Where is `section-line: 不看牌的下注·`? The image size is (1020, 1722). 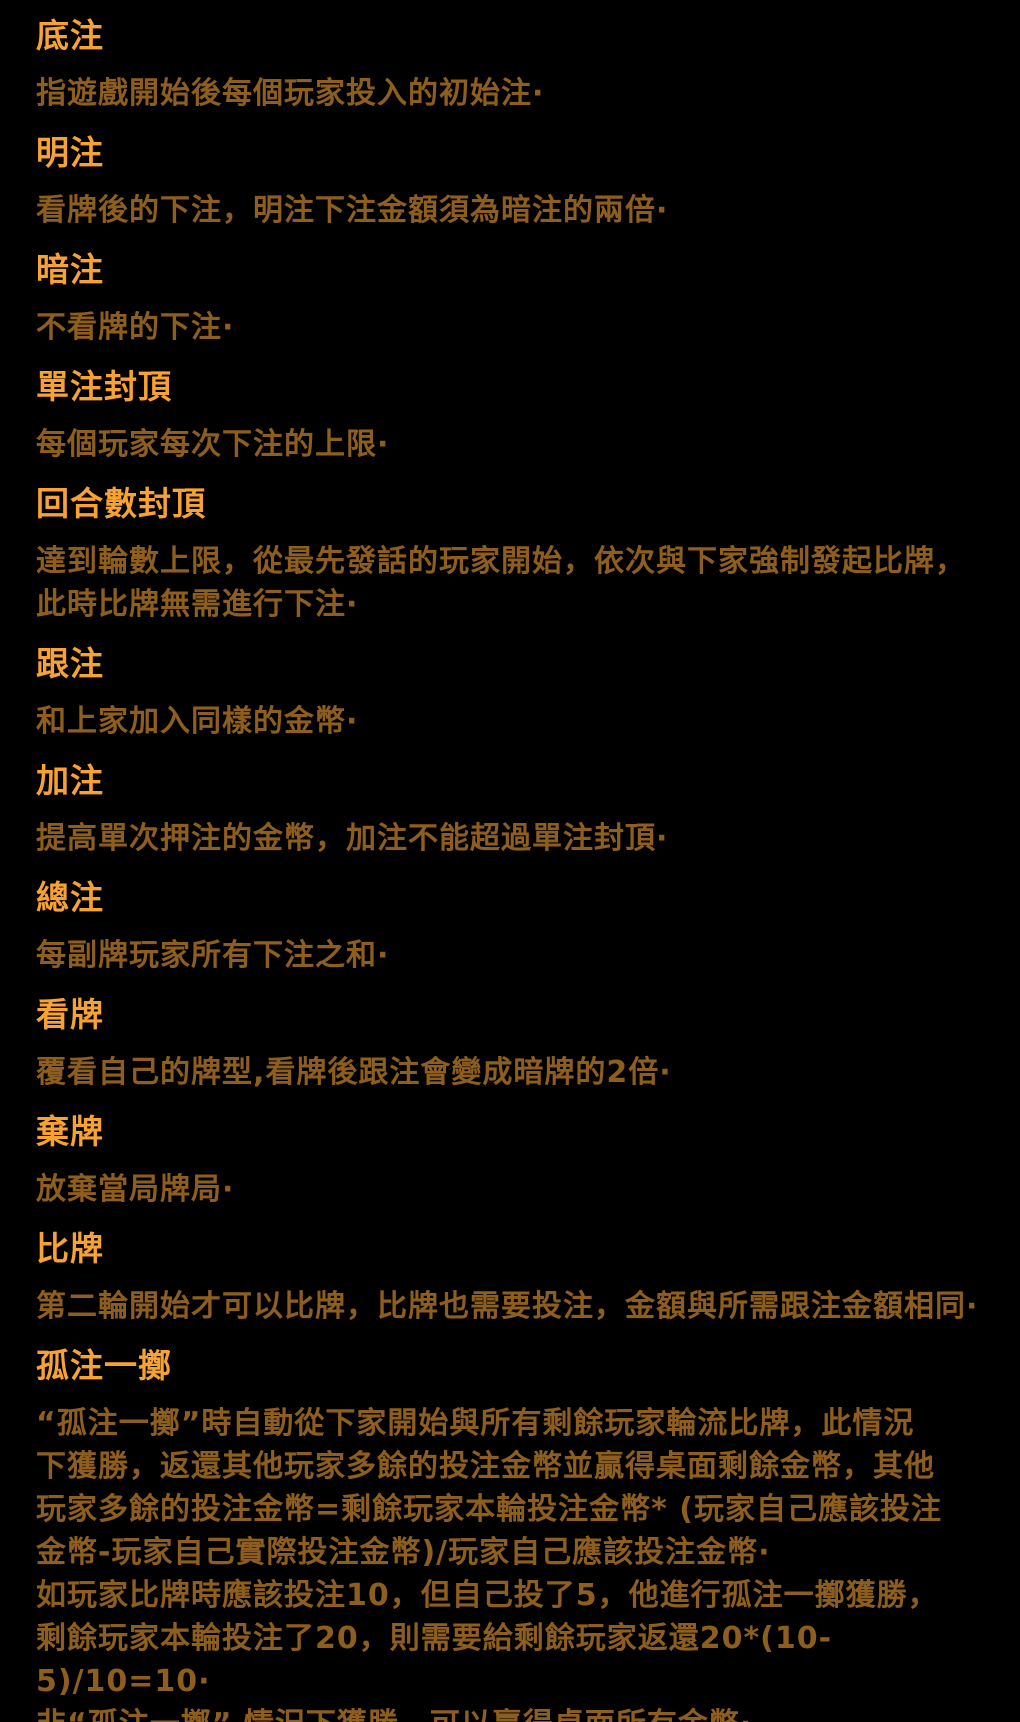 section-line: 不看牌的下注· is located at coordinates (135, 327).